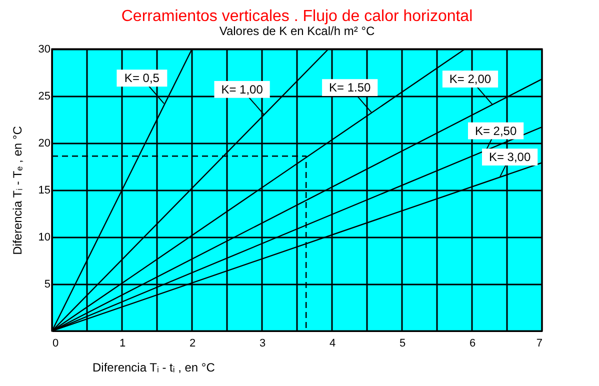 The height and width of the screenshot is (386, 599). I want to click on annotation: K= 1.50, so click(350, 87).